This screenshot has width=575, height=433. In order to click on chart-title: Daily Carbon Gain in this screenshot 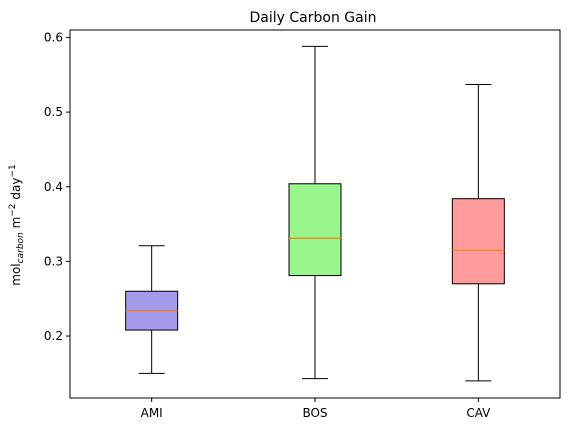, I will do `click(313, 18)`.